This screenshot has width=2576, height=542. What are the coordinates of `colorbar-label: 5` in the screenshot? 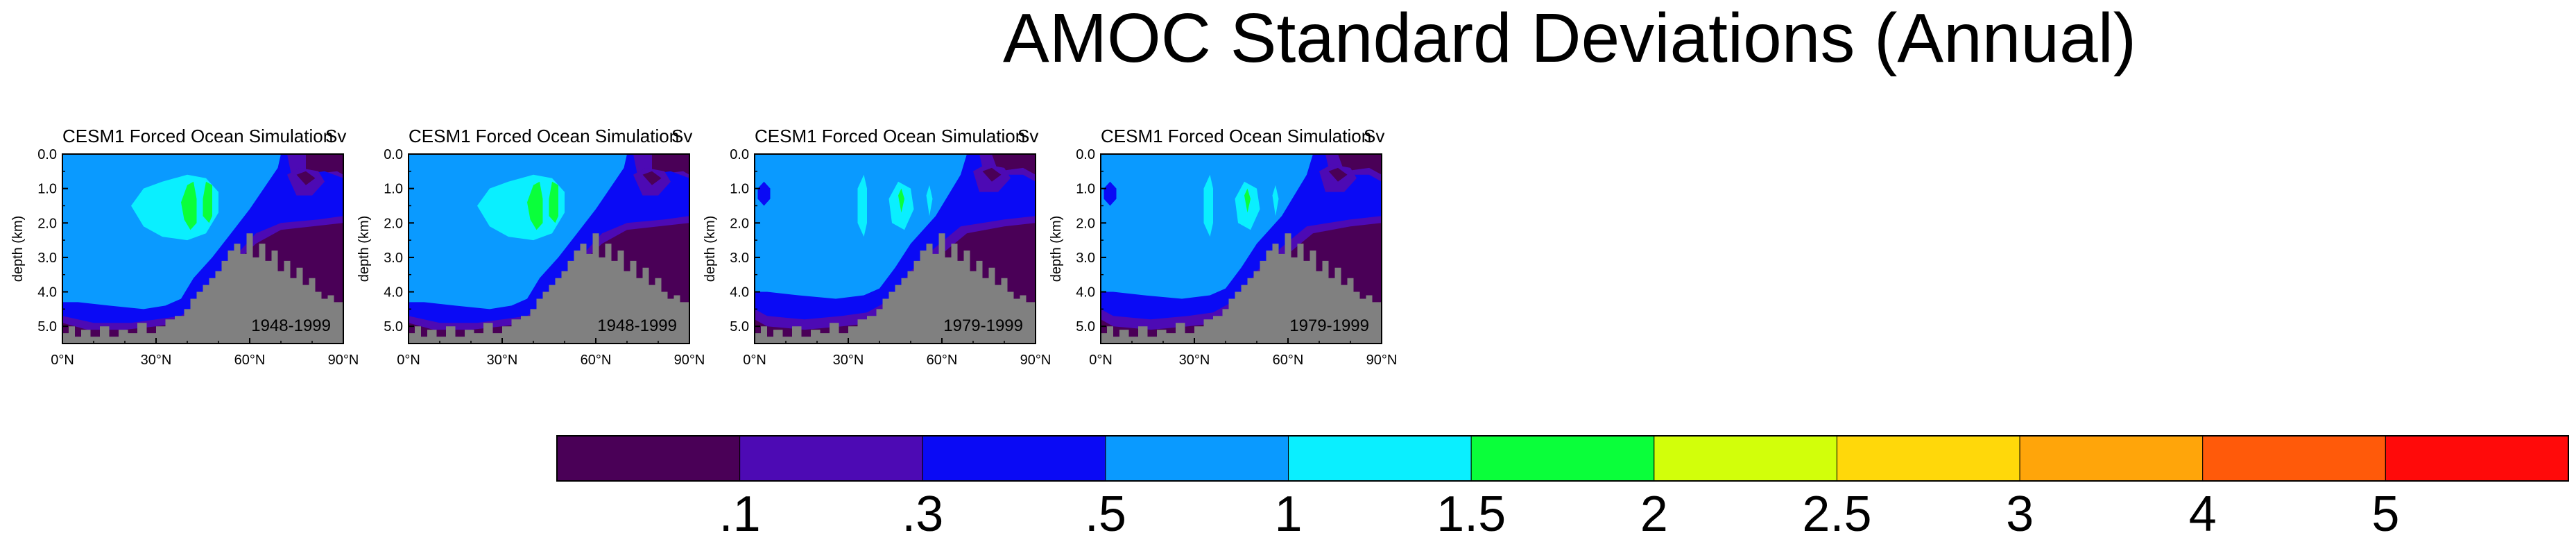 It's located at (2385, 514).